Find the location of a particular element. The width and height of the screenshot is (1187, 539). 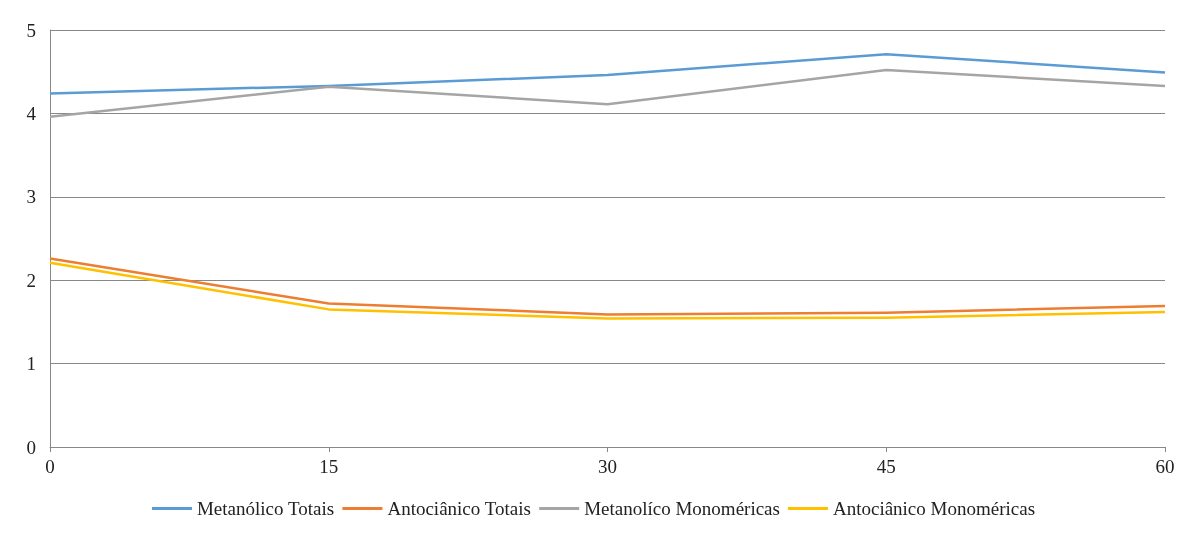

x-tick-label: 60 is located at coordinates (1165, 466).